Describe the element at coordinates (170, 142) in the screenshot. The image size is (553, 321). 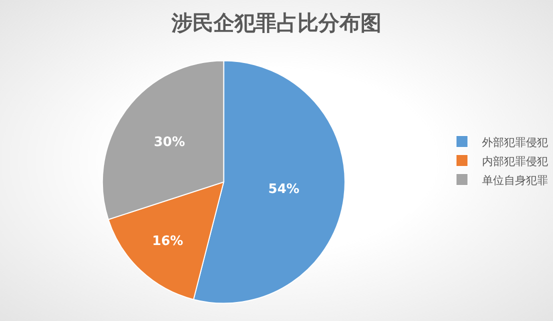
I see `data-label: 30%` at that location.